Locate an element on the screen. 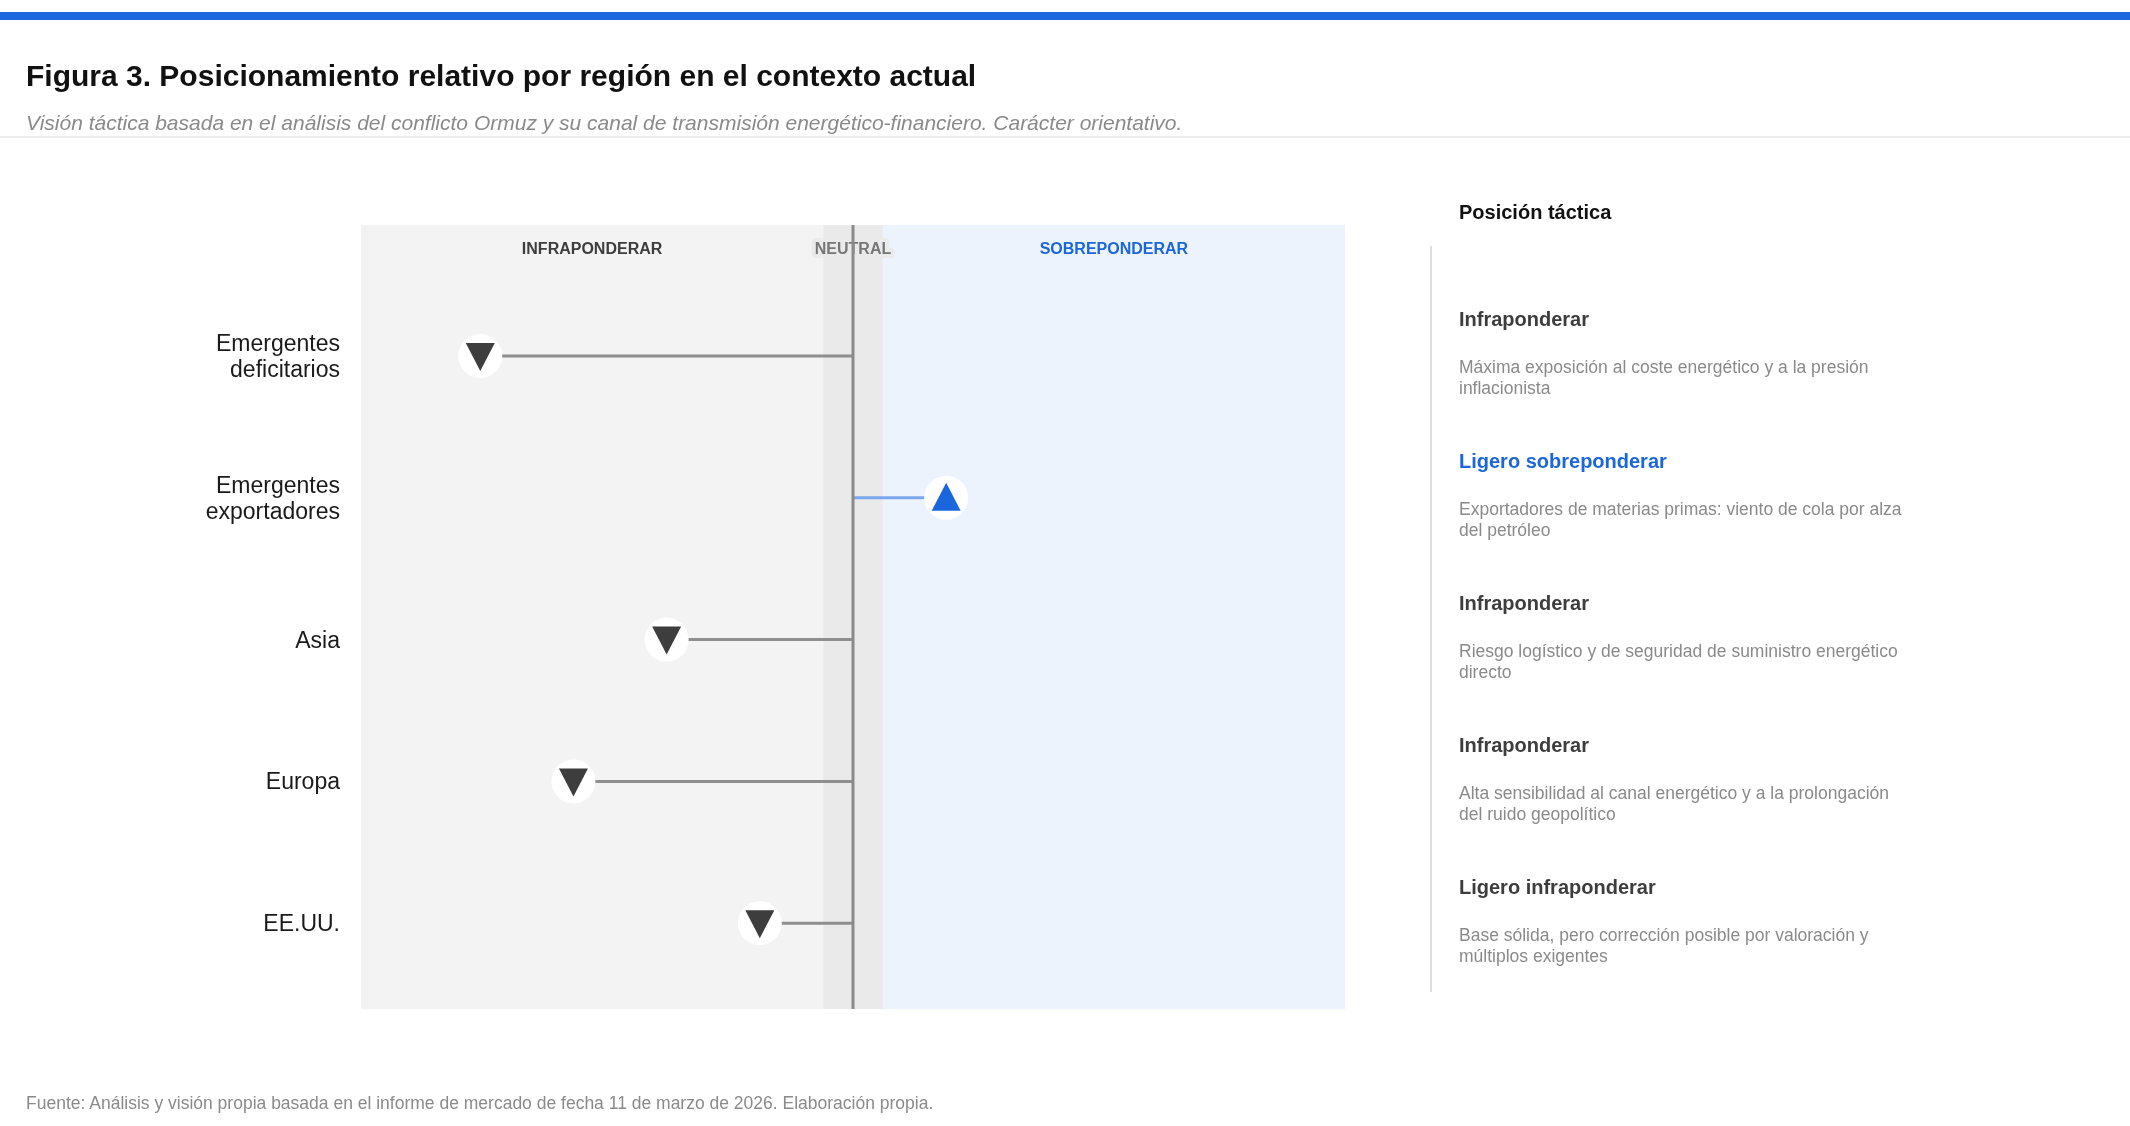  text: Máxima exposición al coste energético y a la presión inflacionista is located at coordinates (1664, 378).